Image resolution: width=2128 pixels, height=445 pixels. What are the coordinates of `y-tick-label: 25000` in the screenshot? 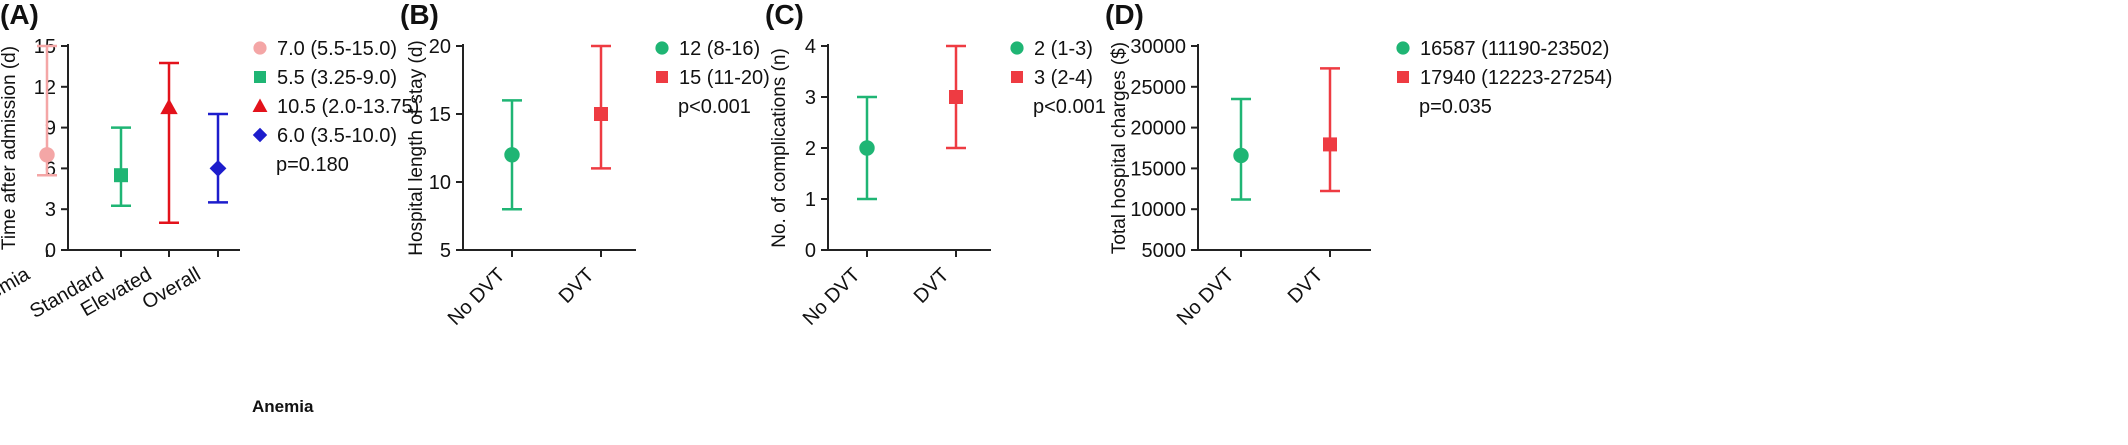 It's located at (1158, 88).